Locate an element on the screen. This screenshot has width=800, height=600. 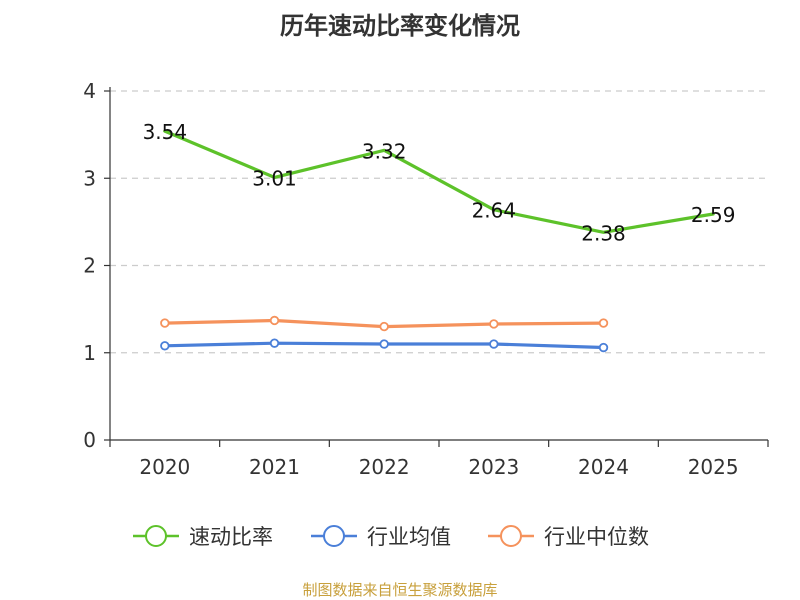
legend-item-1: 行业均值 is located at coordinates (381, 537).